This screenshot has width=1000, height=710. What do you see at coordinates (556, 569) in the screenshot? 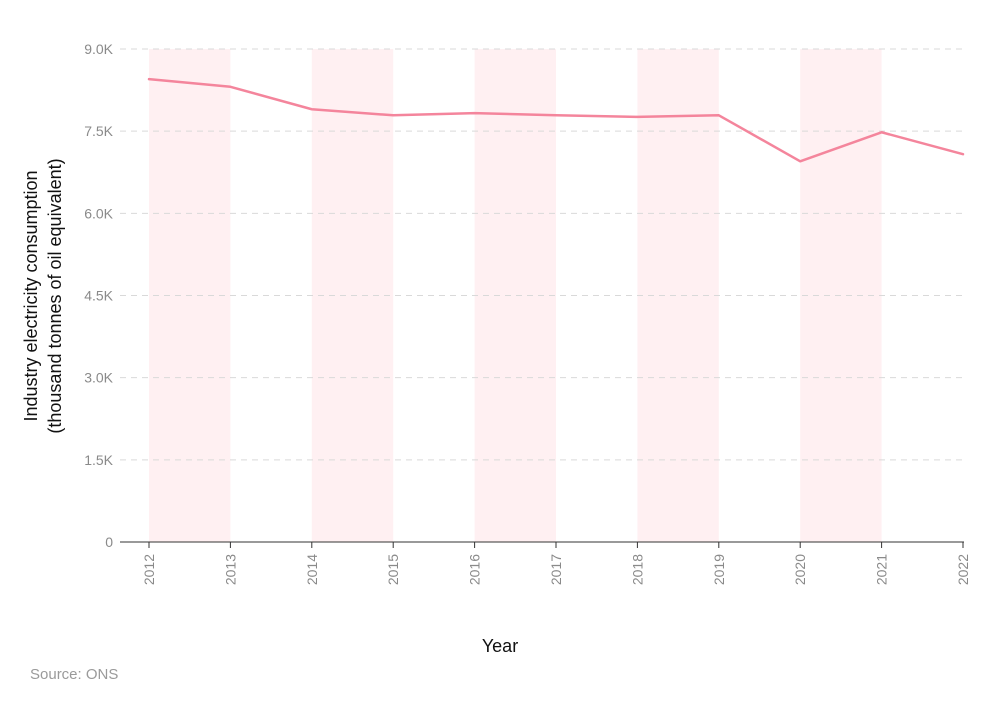
I see `x-tick-label: 2017` at bounding box center [556, 569].